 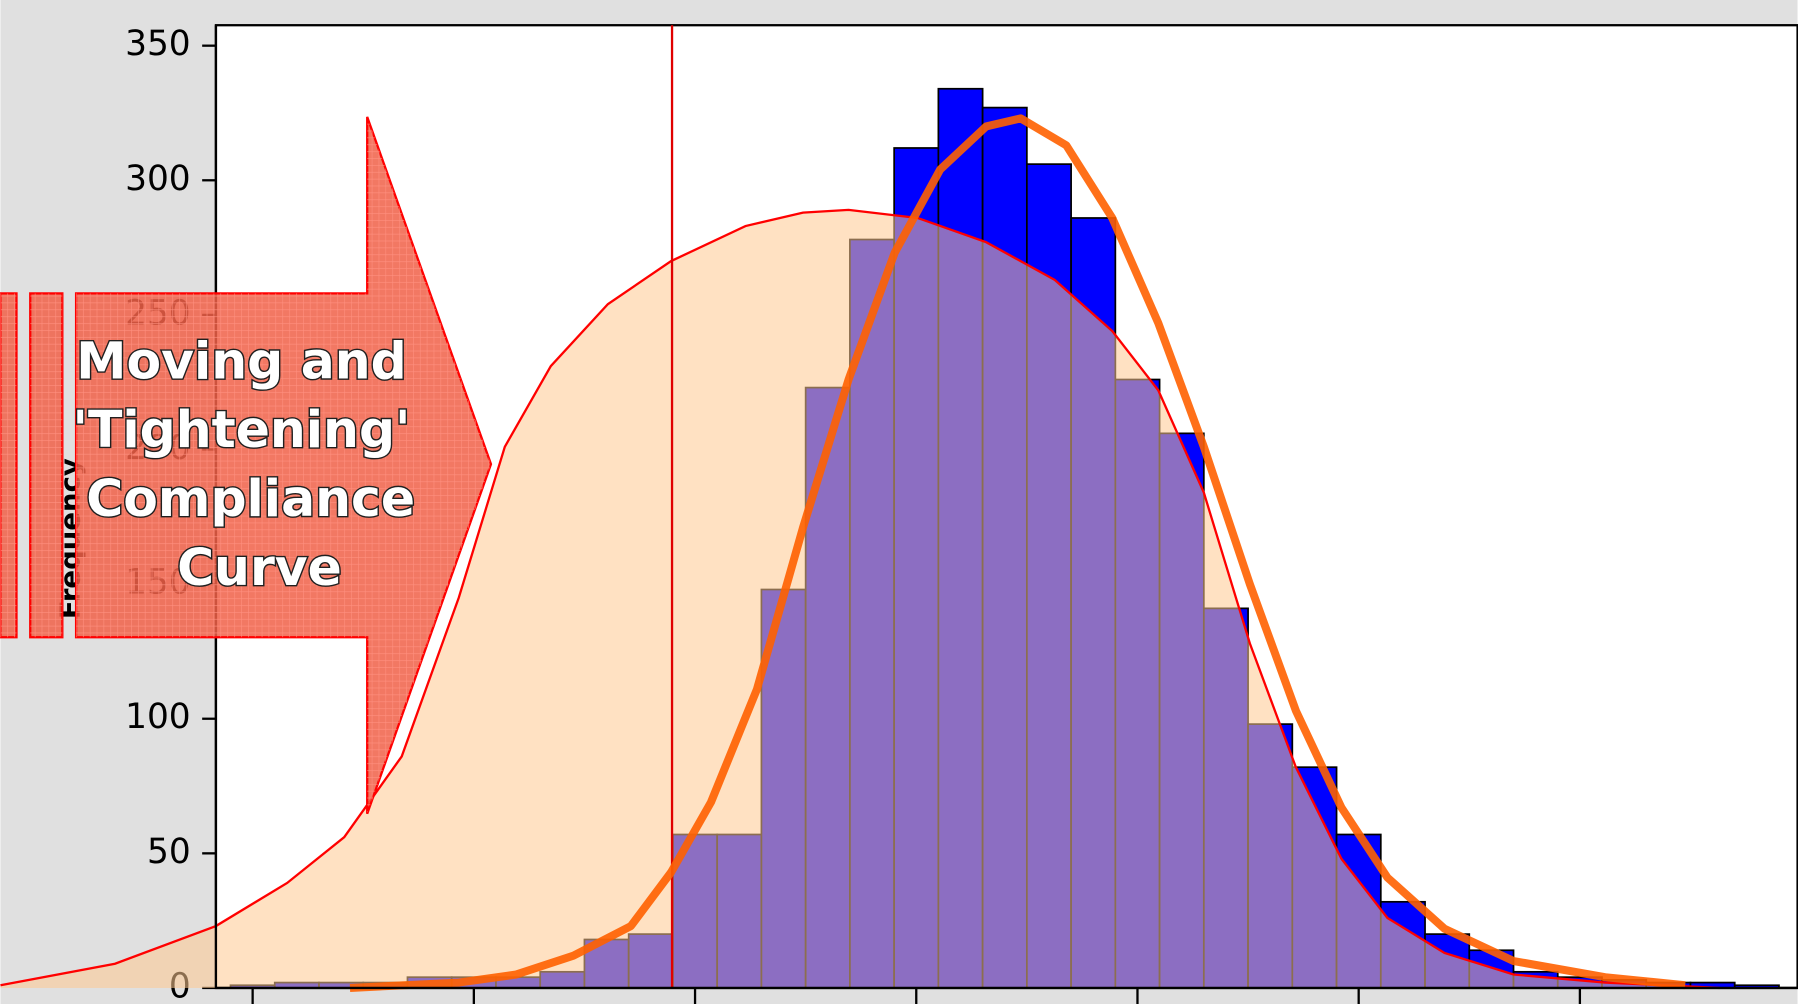 I want to click on annotation: Moving and 'Tightening' Compliance Curve, so click(x=253, y=463).